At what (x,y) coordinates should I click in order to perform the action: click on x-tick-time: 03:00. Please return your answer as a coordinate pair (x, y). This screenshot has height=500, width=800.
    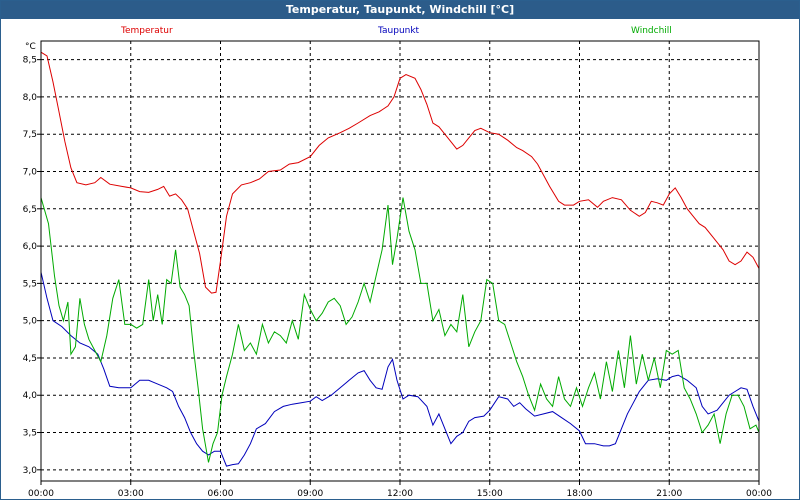
    Looking at the image, I should click on (131, 494).